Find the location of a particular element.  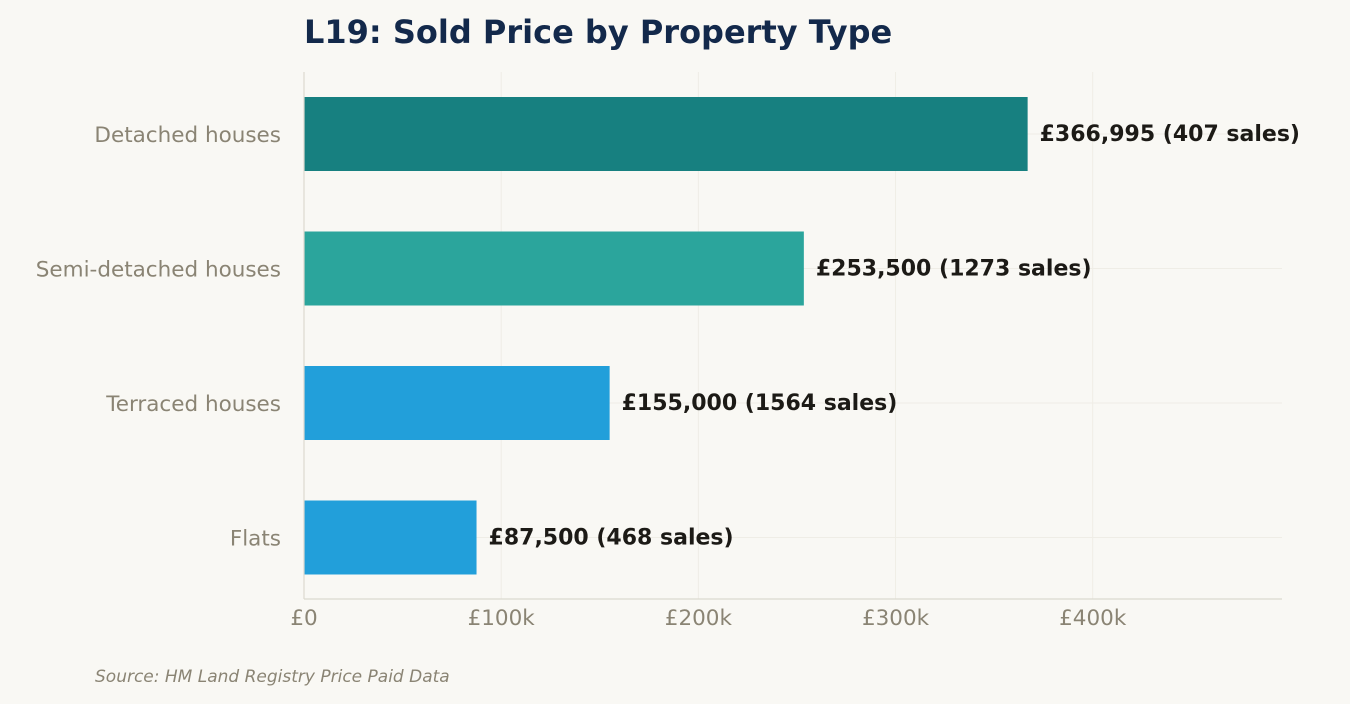

x-tick-label: £200k is located at coordinates (699, 618).